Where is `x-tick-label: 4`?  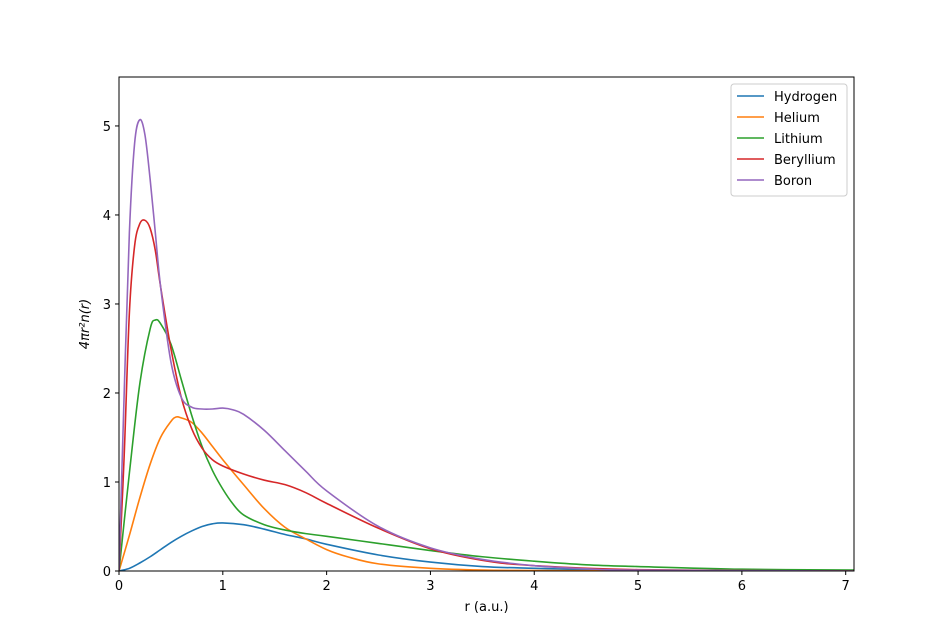
x-tick-label: 4 is located at coordinates (534, 586).